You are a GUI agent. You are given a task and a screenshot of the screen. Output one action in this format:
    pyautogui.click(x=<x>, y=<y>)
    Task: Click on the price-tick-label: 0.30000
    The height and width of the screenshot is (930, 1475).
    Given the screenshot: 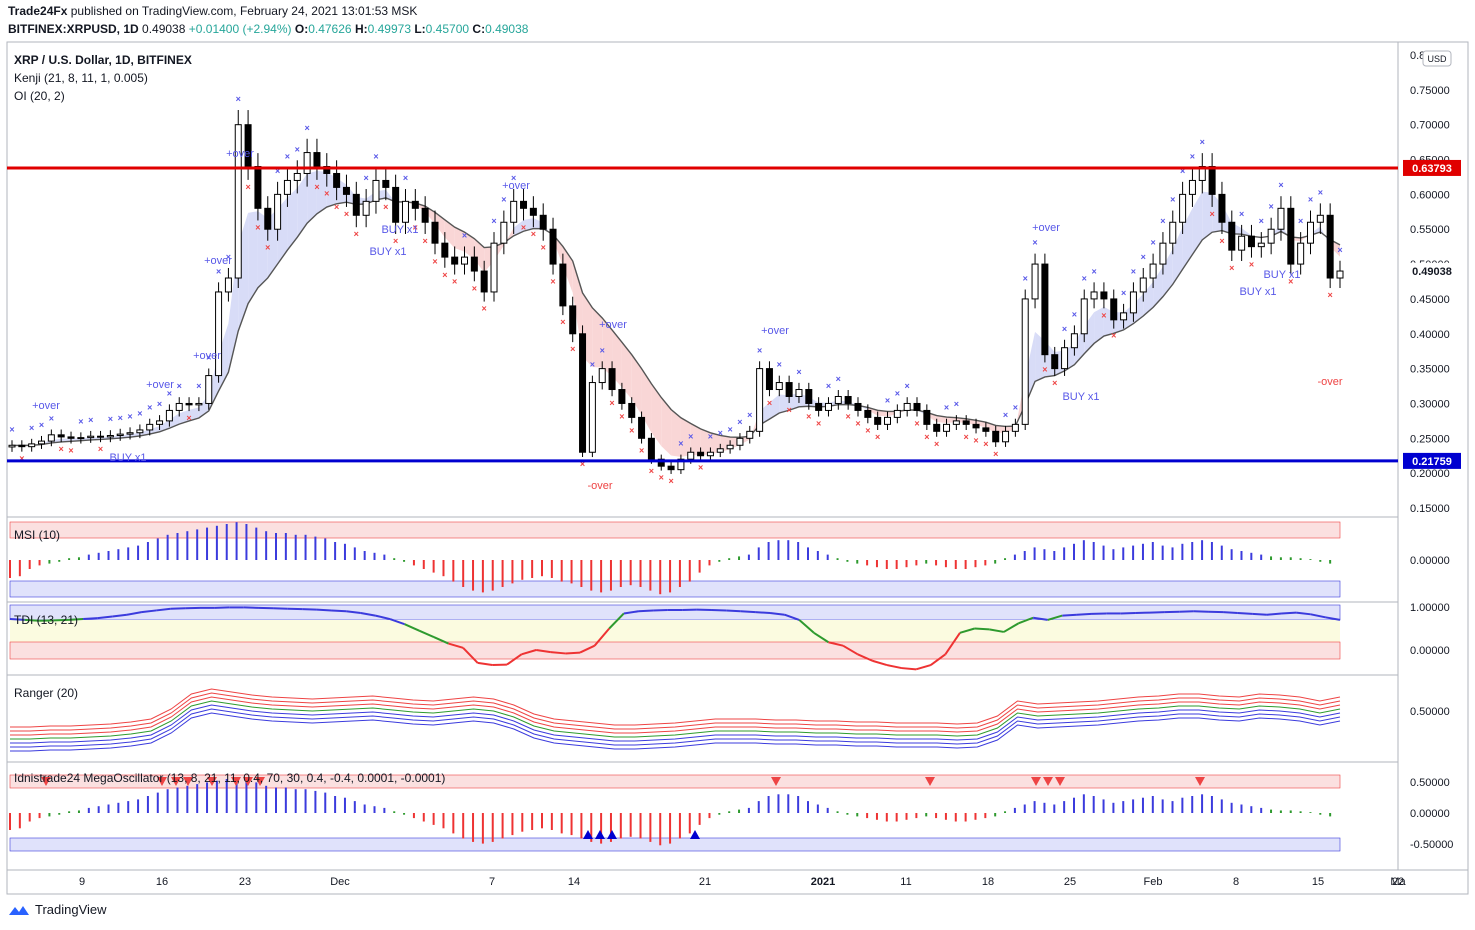 What is the action you would take?
    pyautogui.click(x=1430, y=404)
    